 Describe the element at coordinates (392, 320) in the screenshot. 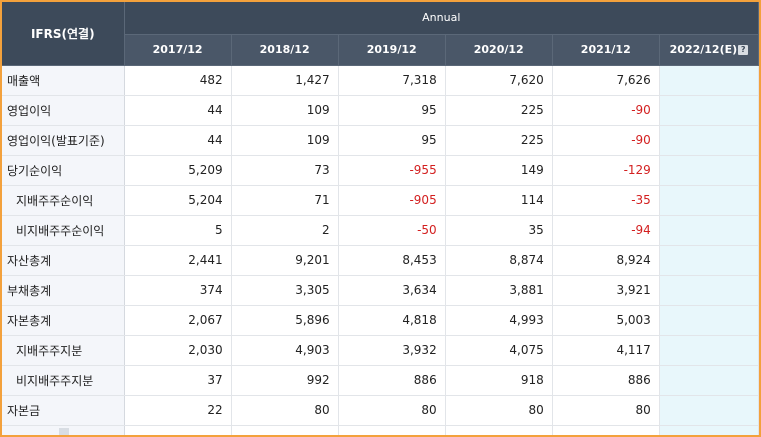

I see `value-cell: 4,818` at that location.